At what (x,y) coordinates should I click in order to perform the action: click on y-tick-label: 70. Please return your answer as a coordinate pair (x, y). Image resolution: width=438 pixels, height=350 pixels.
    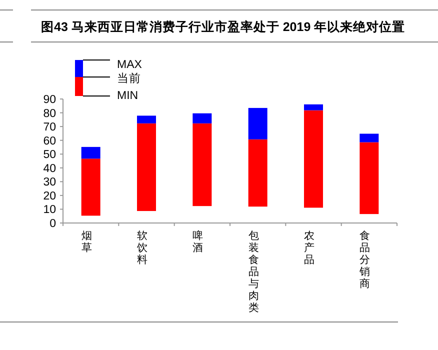
    Looking at the image, I should click on (49, 128).